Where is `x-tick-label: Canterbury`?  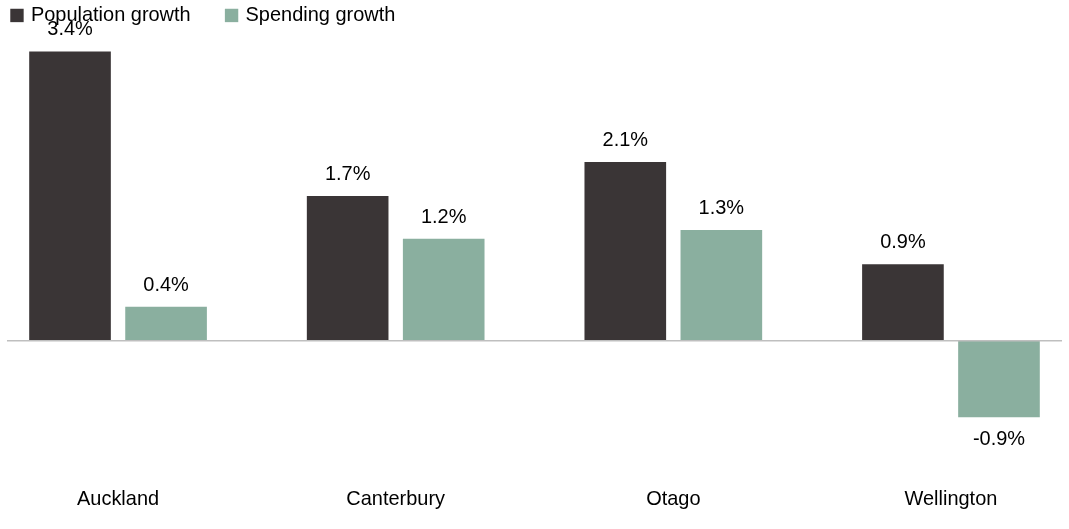
x-tick-label: Canterbury is located at coordinates (396, 498).